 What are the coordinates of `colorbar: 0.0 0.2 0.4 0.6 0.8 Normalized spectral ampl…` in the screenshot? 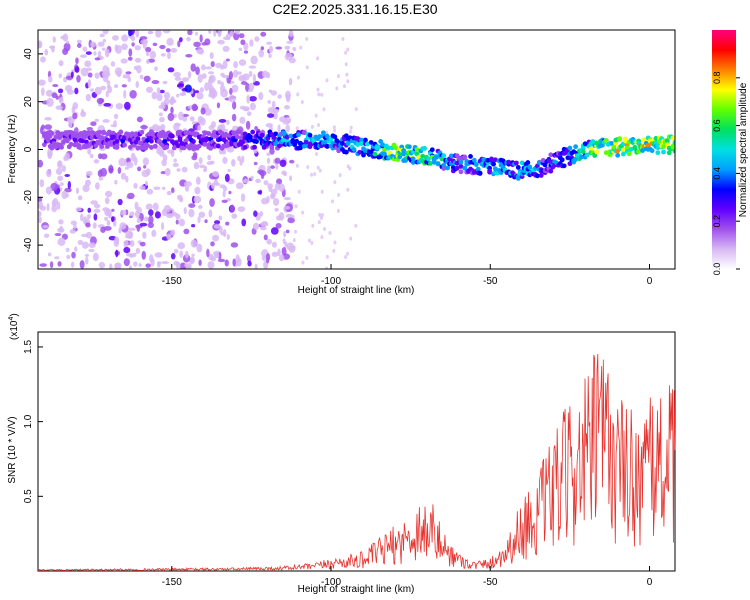 It's located at (730, 152).